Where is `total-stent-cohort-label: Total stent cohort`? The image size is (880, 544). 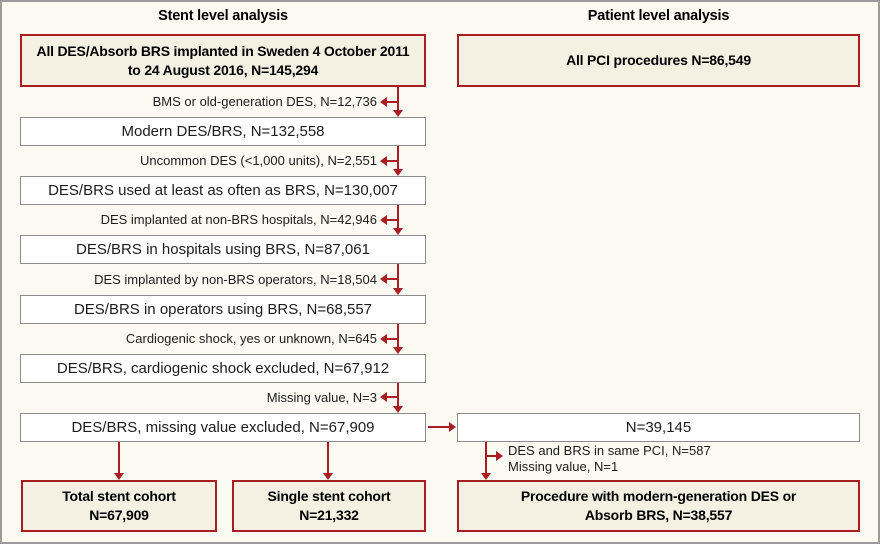 total-stent-cohort-label: Total stent cohort is located at coordinates (119, 496).